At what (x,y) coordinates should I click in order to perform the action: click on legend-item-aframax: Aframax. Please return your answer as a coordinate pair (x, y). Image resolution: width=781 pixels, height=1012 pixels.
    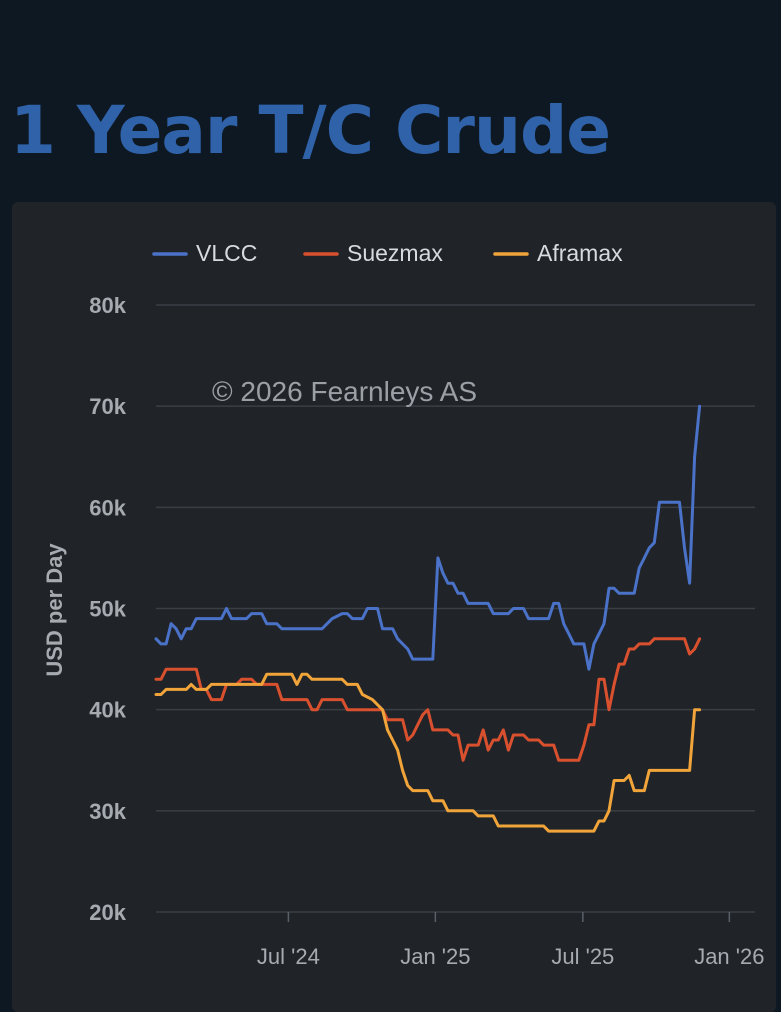
    Looking at the image, I should click on (558, 253).